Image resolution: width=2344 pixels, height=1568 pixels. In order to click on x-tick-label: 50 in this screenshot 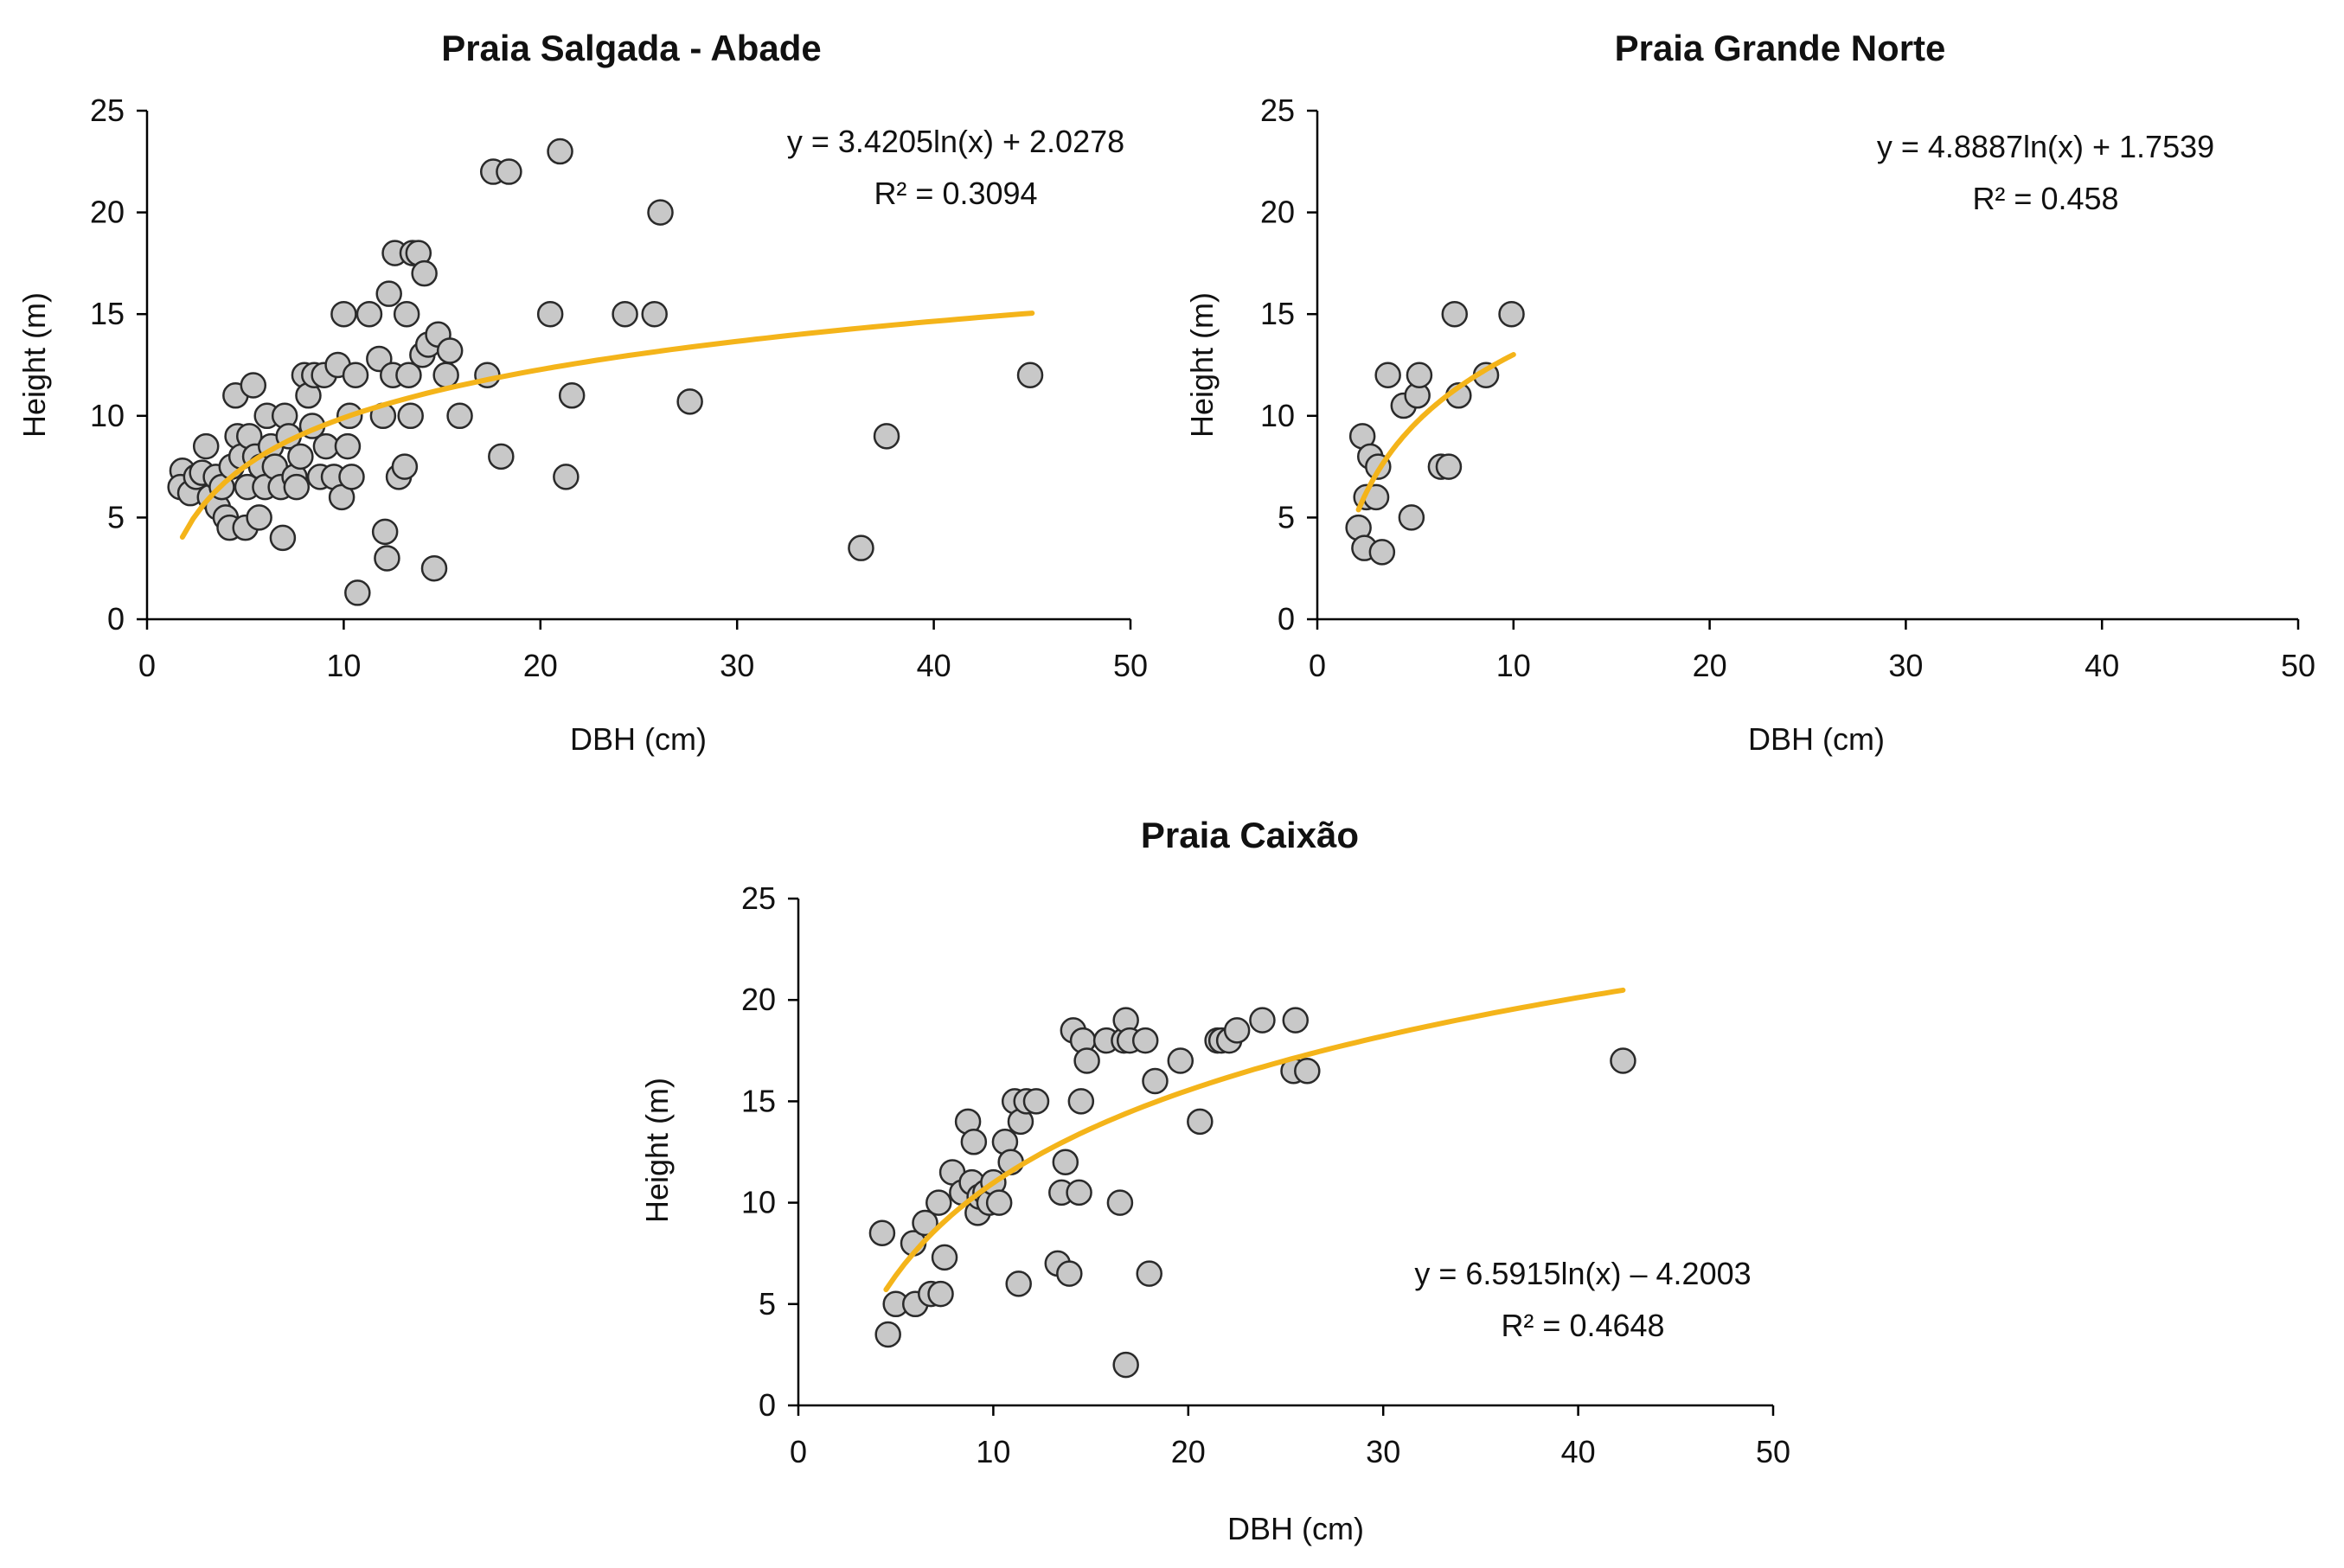, I will do `click(1773, 1451)`.